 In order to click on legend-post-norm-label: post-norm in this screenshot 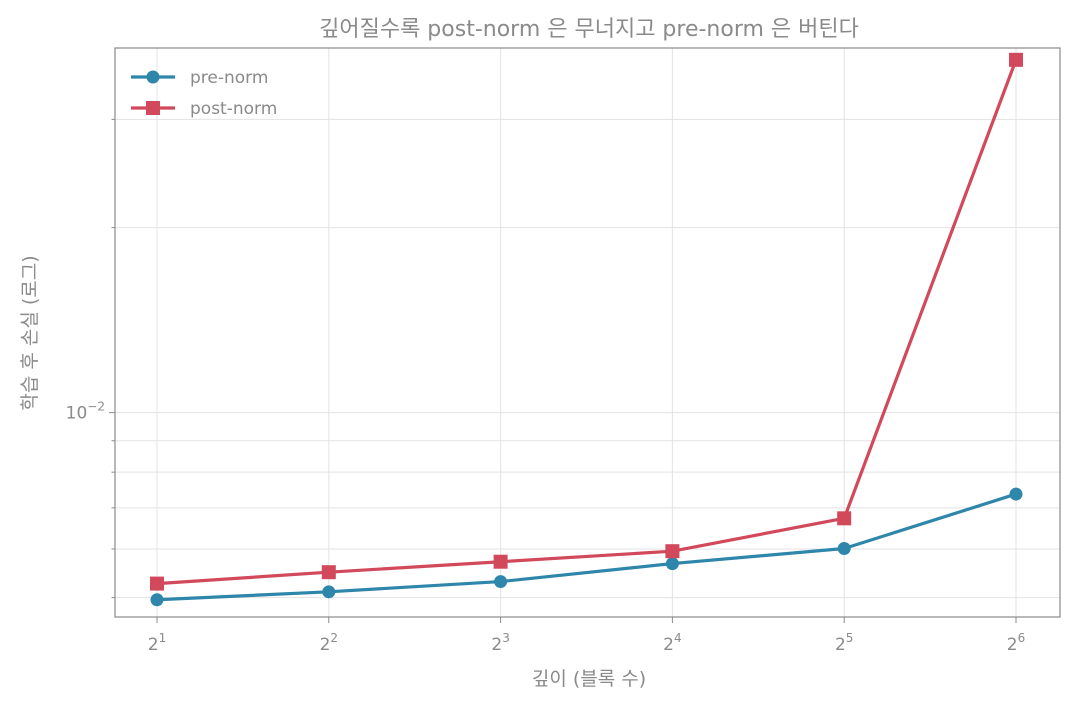, I will do `click(233, 109)`.